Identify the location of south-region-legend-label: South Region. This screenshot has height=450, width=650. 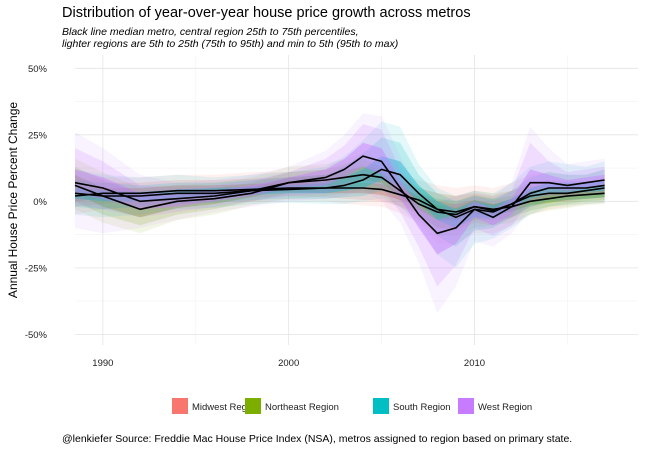
(422, 407).